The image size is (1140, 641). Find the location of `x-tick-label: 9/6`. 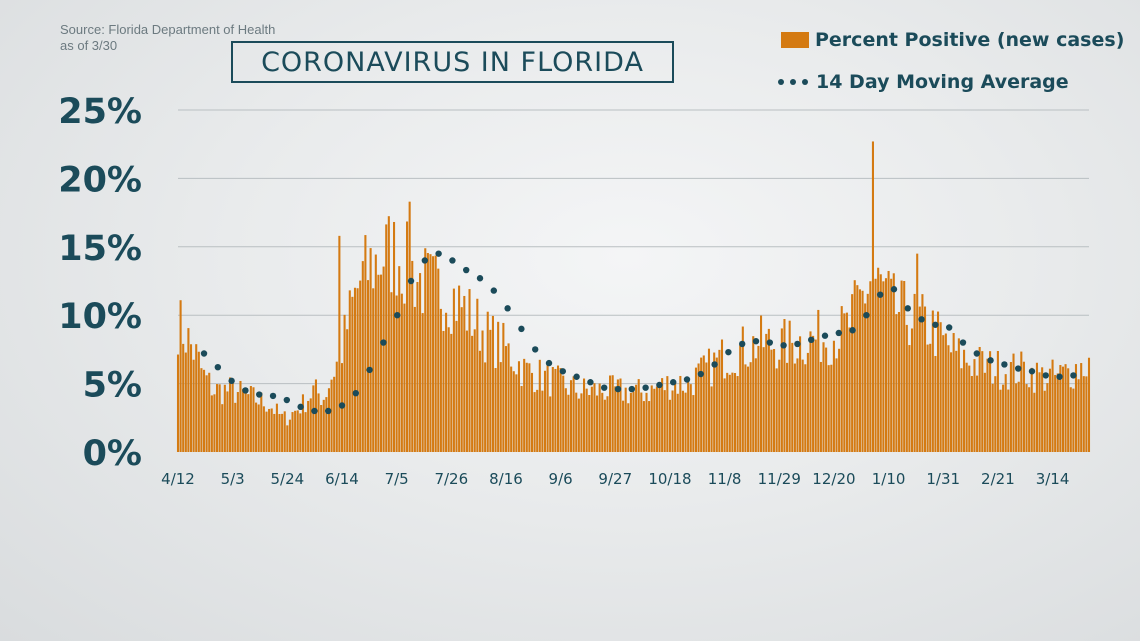

x-tick-label: 9/6 is located at coordinates (561, 479).